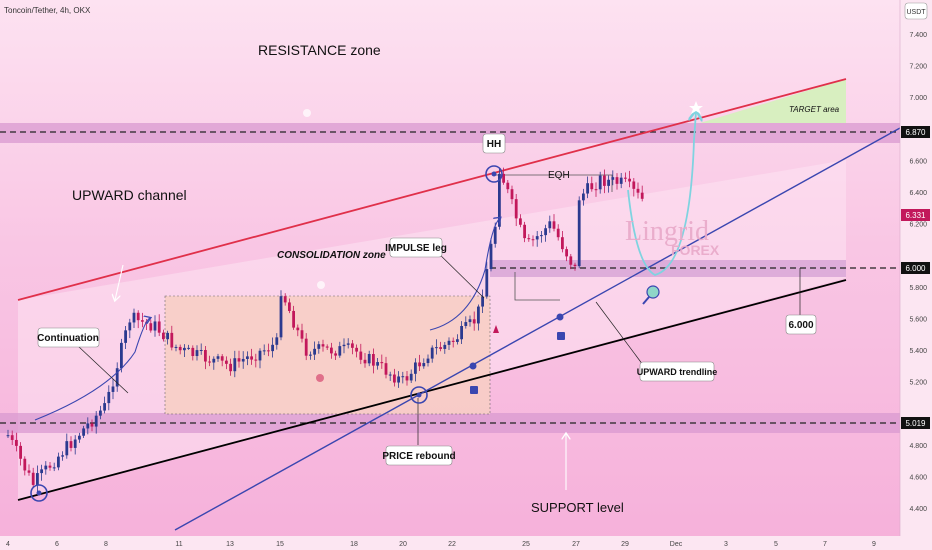 The width and height of the screenshot is (932, 550). What do you see at coordinates (667, 231) in the screenshot?
I see `watermark-brand: Lingrid` at bounding box center [667, 231].